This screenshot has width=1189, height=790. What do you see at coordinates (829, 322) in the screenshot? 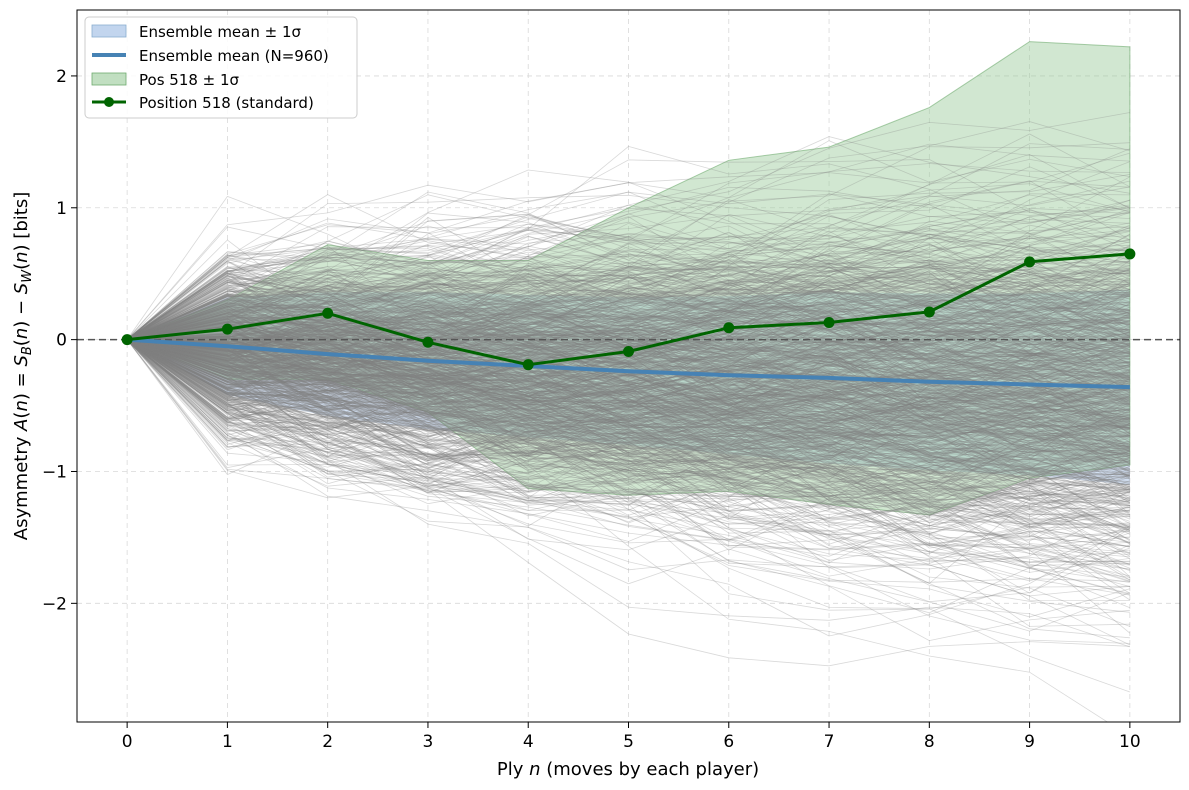
I see `position-518-point` at bounding box center [829, 322].